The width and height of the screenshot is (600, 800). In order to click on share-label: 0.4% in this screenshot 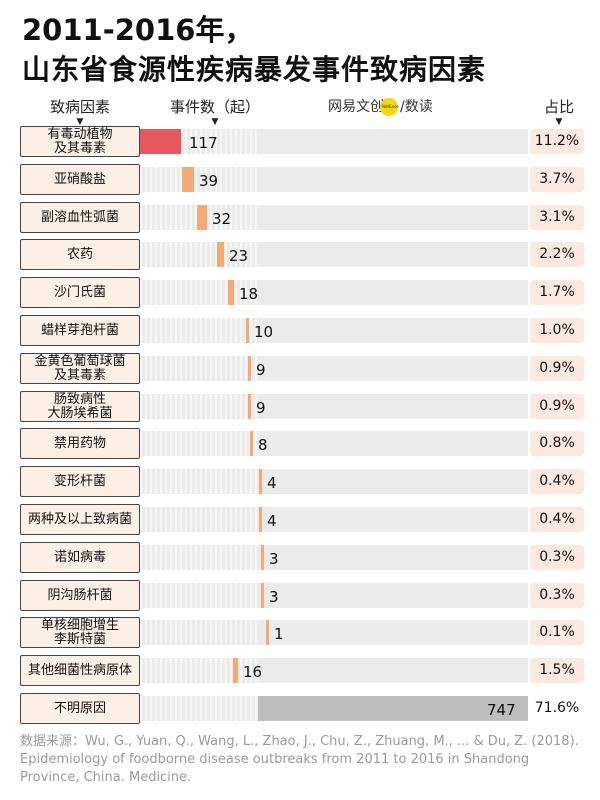, I will do `click(557, 481)`.